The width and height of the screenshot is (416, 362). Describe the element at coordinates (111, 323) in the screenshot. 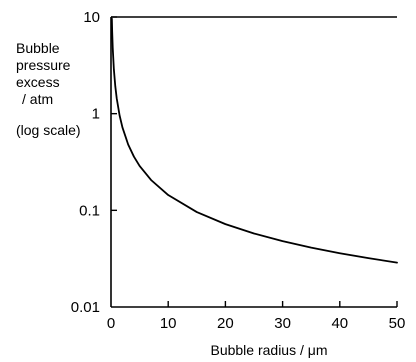

I see `x-tick-label: 0` at that location.